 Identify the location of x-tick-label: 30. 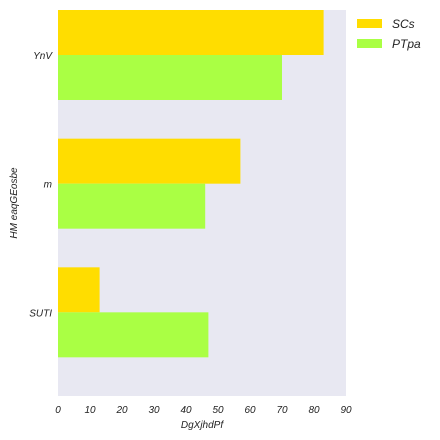
(154, 410).